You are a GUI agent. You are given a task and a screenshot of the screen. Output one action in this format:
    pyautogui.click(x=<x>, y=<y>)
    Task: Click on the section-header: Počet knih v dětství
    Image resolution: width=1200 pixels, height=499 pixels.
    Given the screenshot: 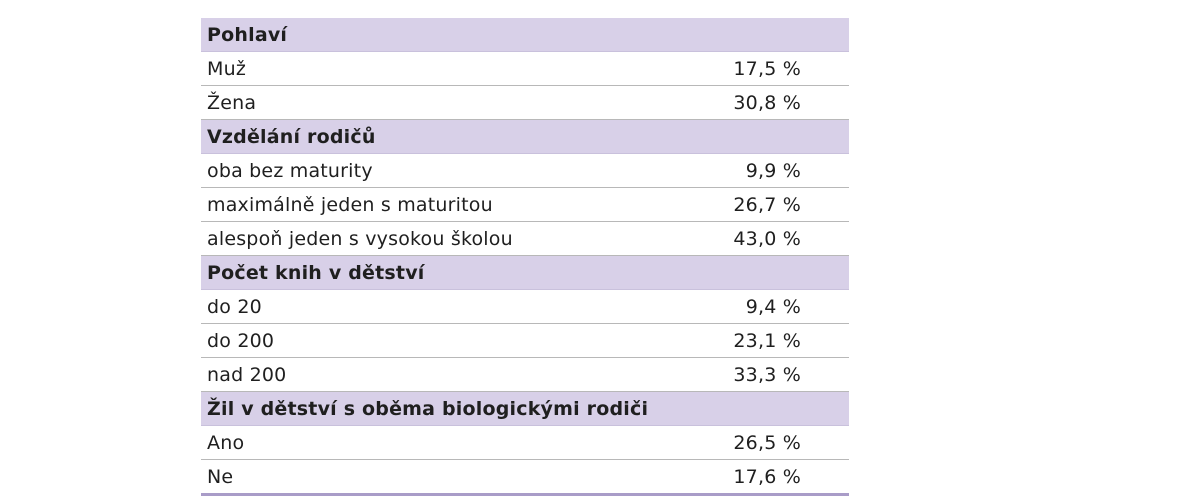 What is the action you would take?
    pyautogui.click(x=525, y=273)
    